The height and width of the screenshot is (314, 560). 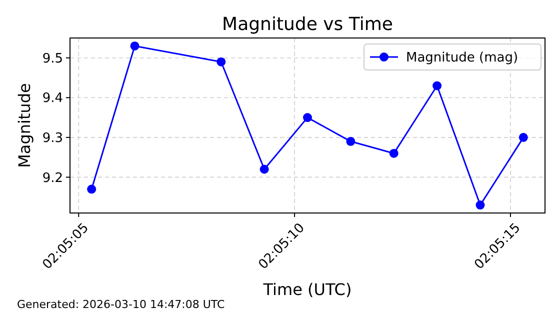 I want to click on y-axis-title: Magnitude, so click(x=24, y=125).